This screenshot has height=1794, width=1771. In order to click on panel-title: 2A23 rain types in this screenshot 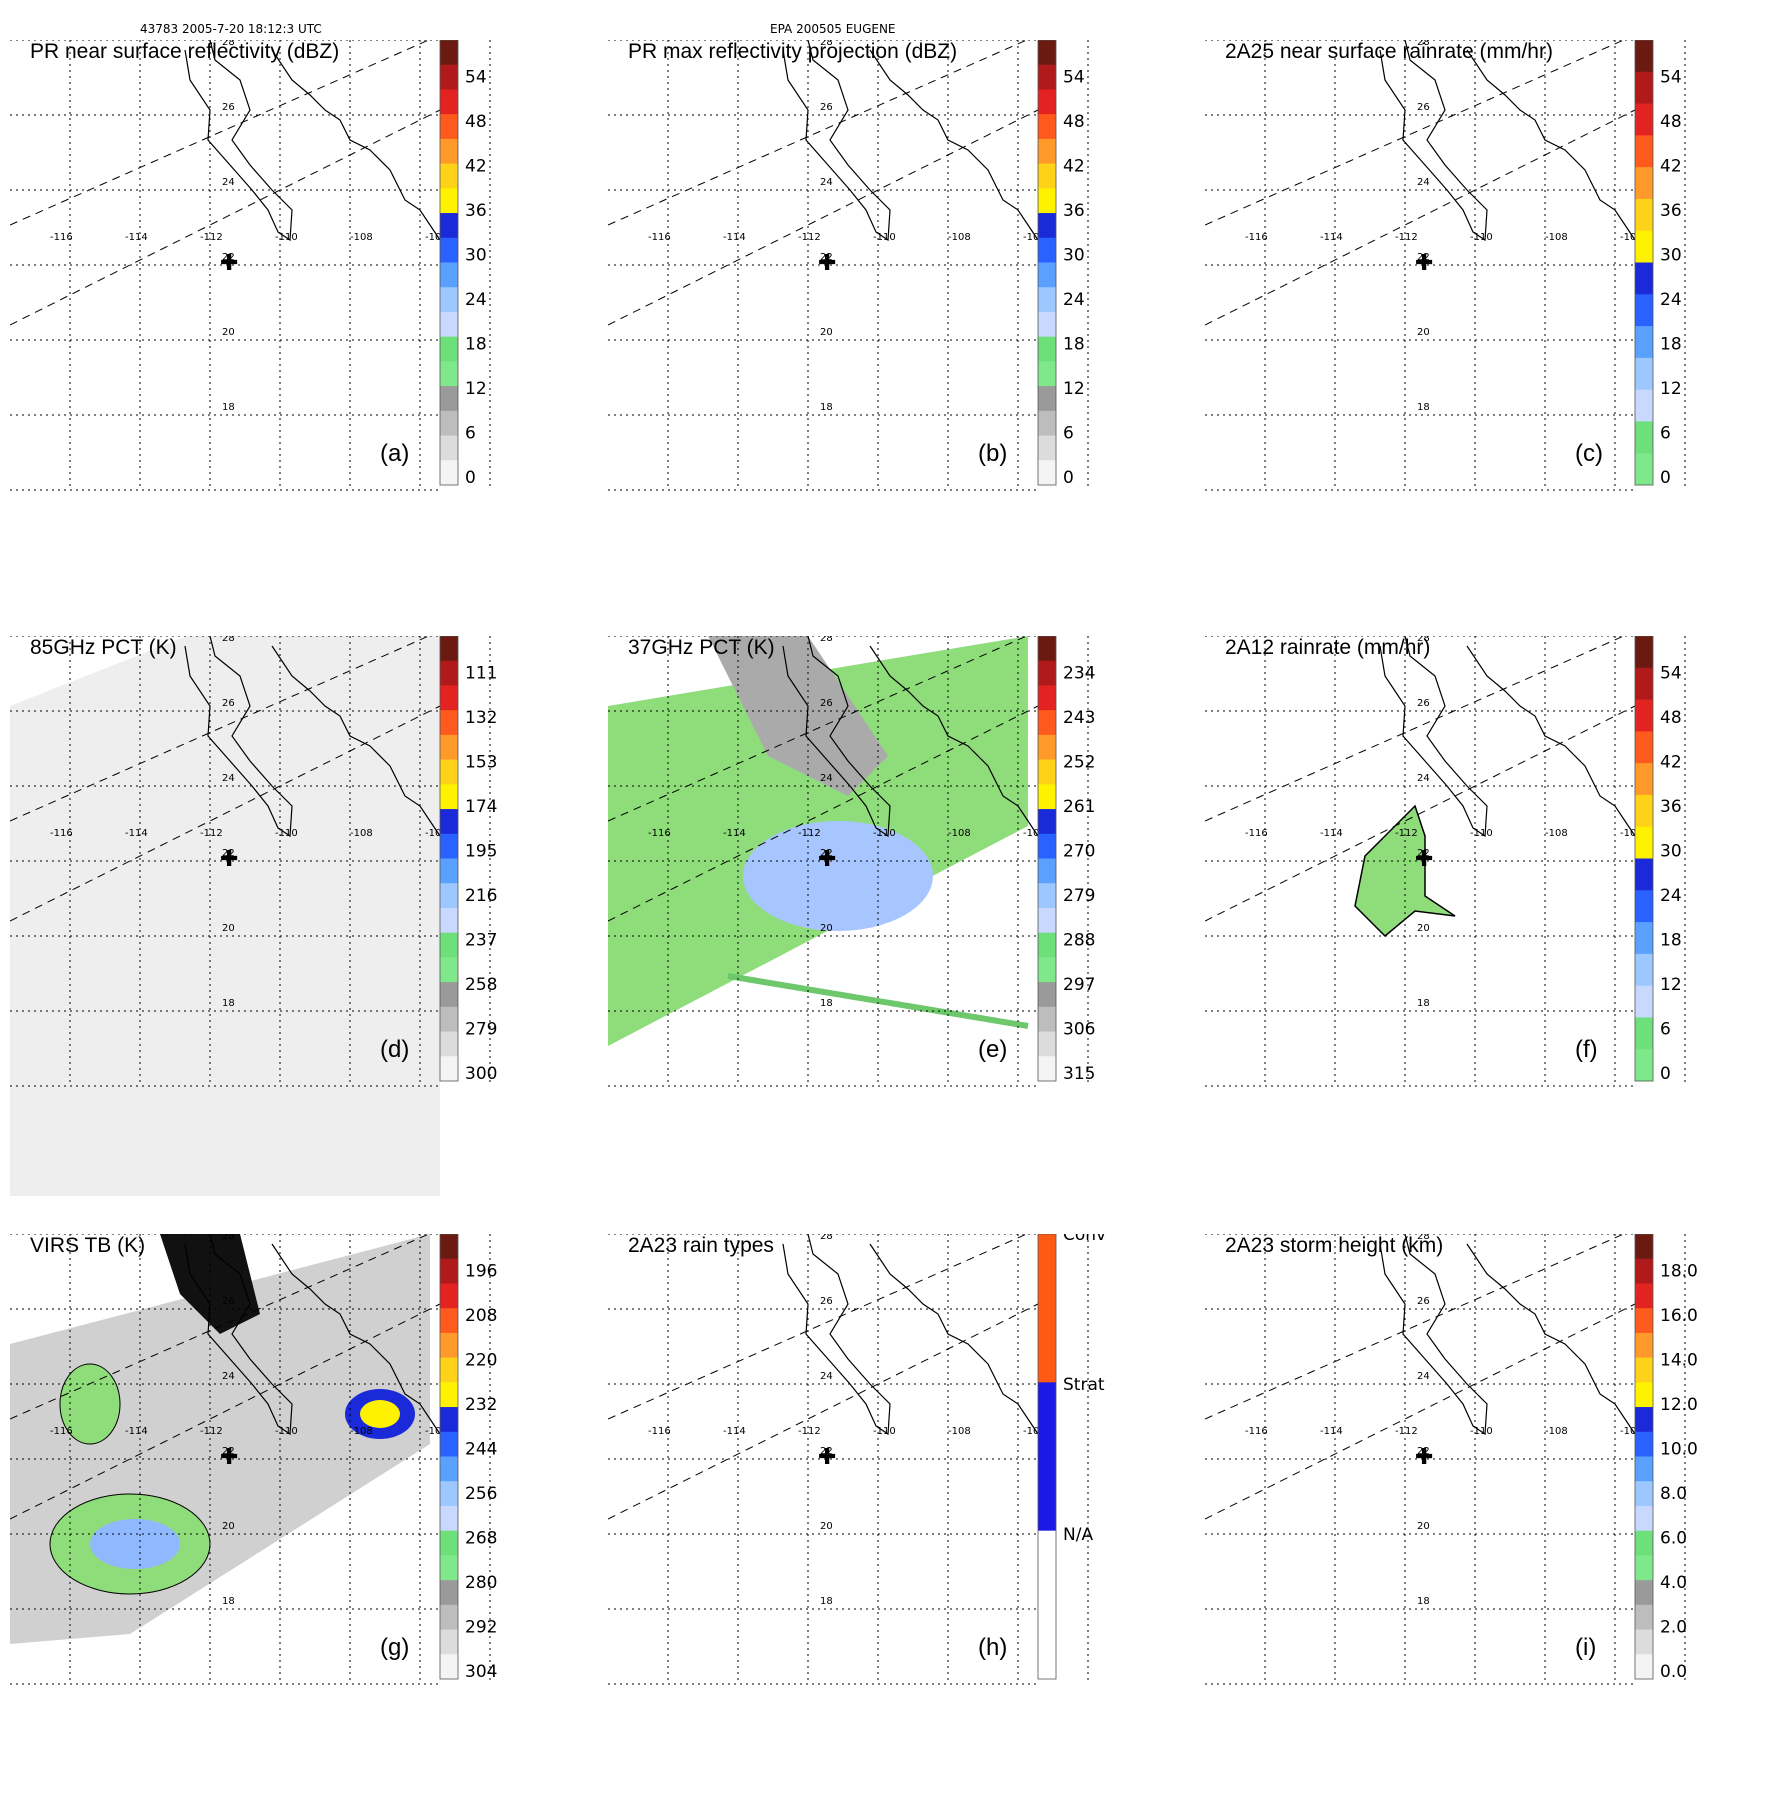, I will do `click(701, 1245)`.